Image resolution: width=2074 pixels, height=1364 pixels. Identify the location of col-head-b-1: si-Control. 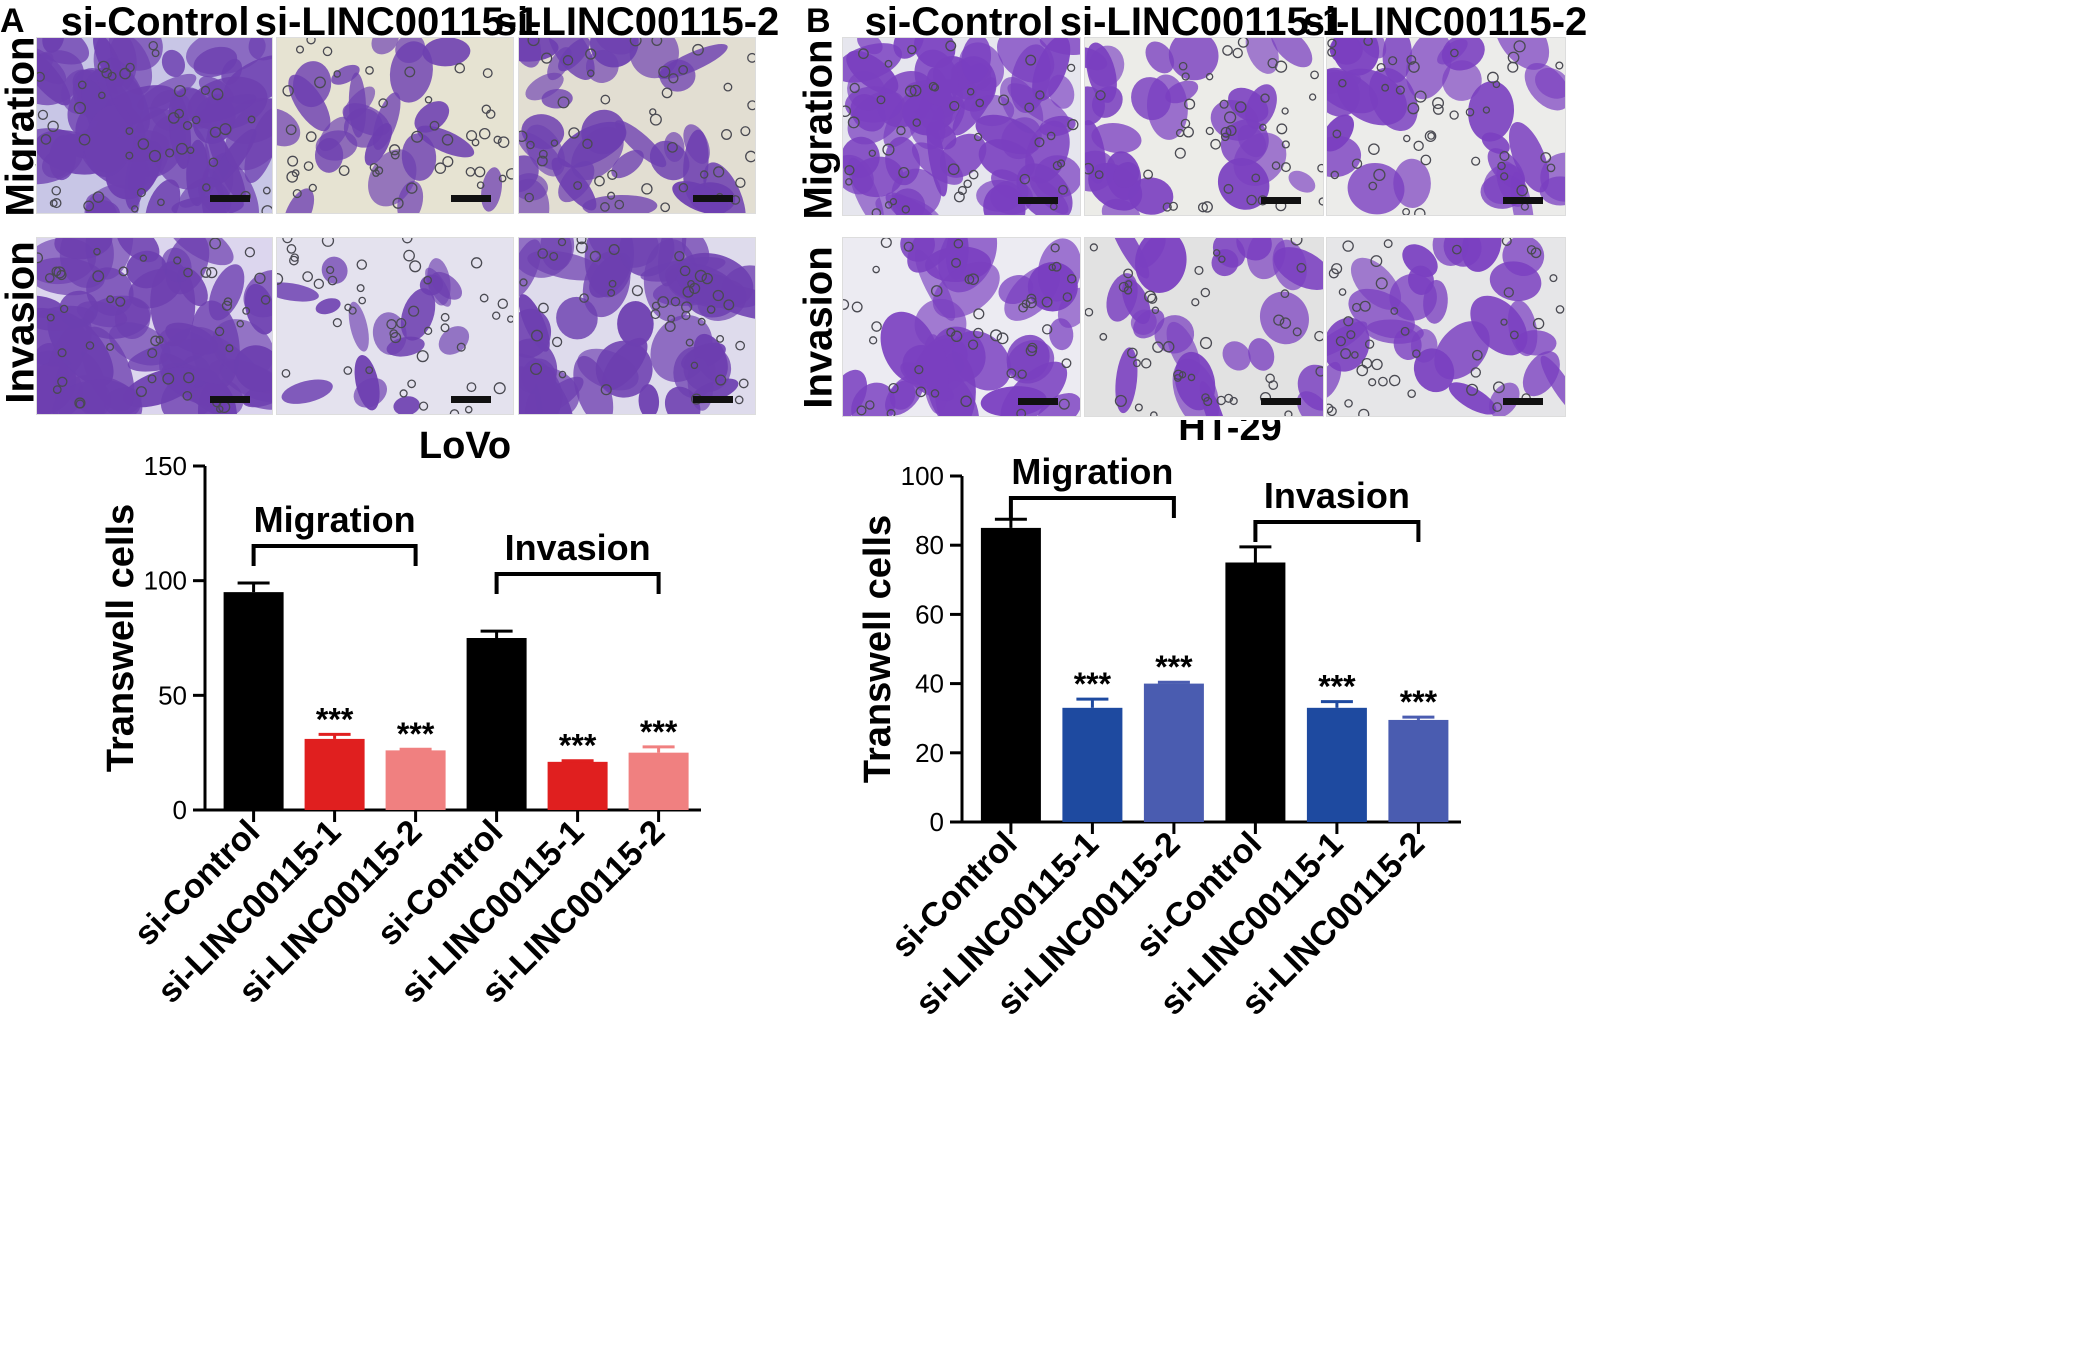
(959, 22).